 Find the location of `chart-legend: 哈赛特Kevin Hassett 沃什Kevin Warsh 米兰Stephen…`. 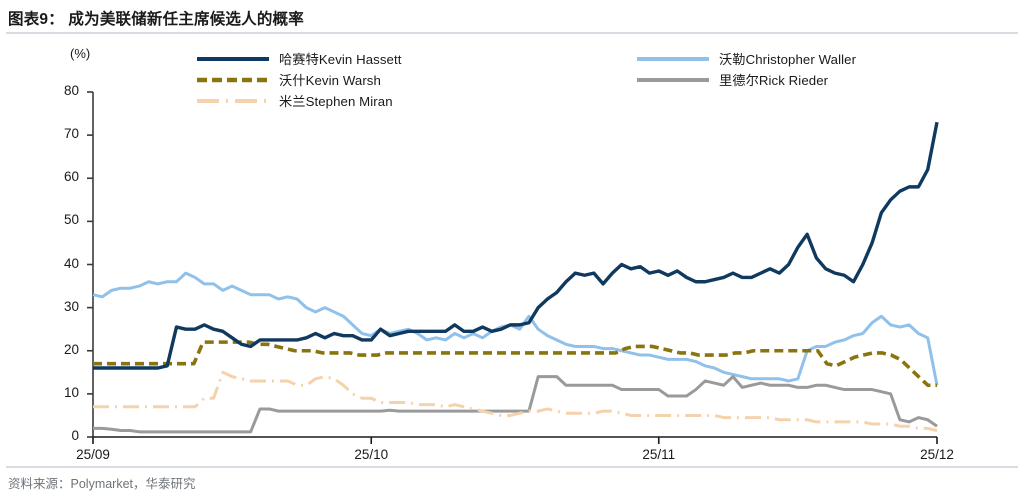

chart-legend: 哈赛特Kevin Hassett 沃什Kevin Warsh 米兰Stephen… is located at coordinates (596, 79).